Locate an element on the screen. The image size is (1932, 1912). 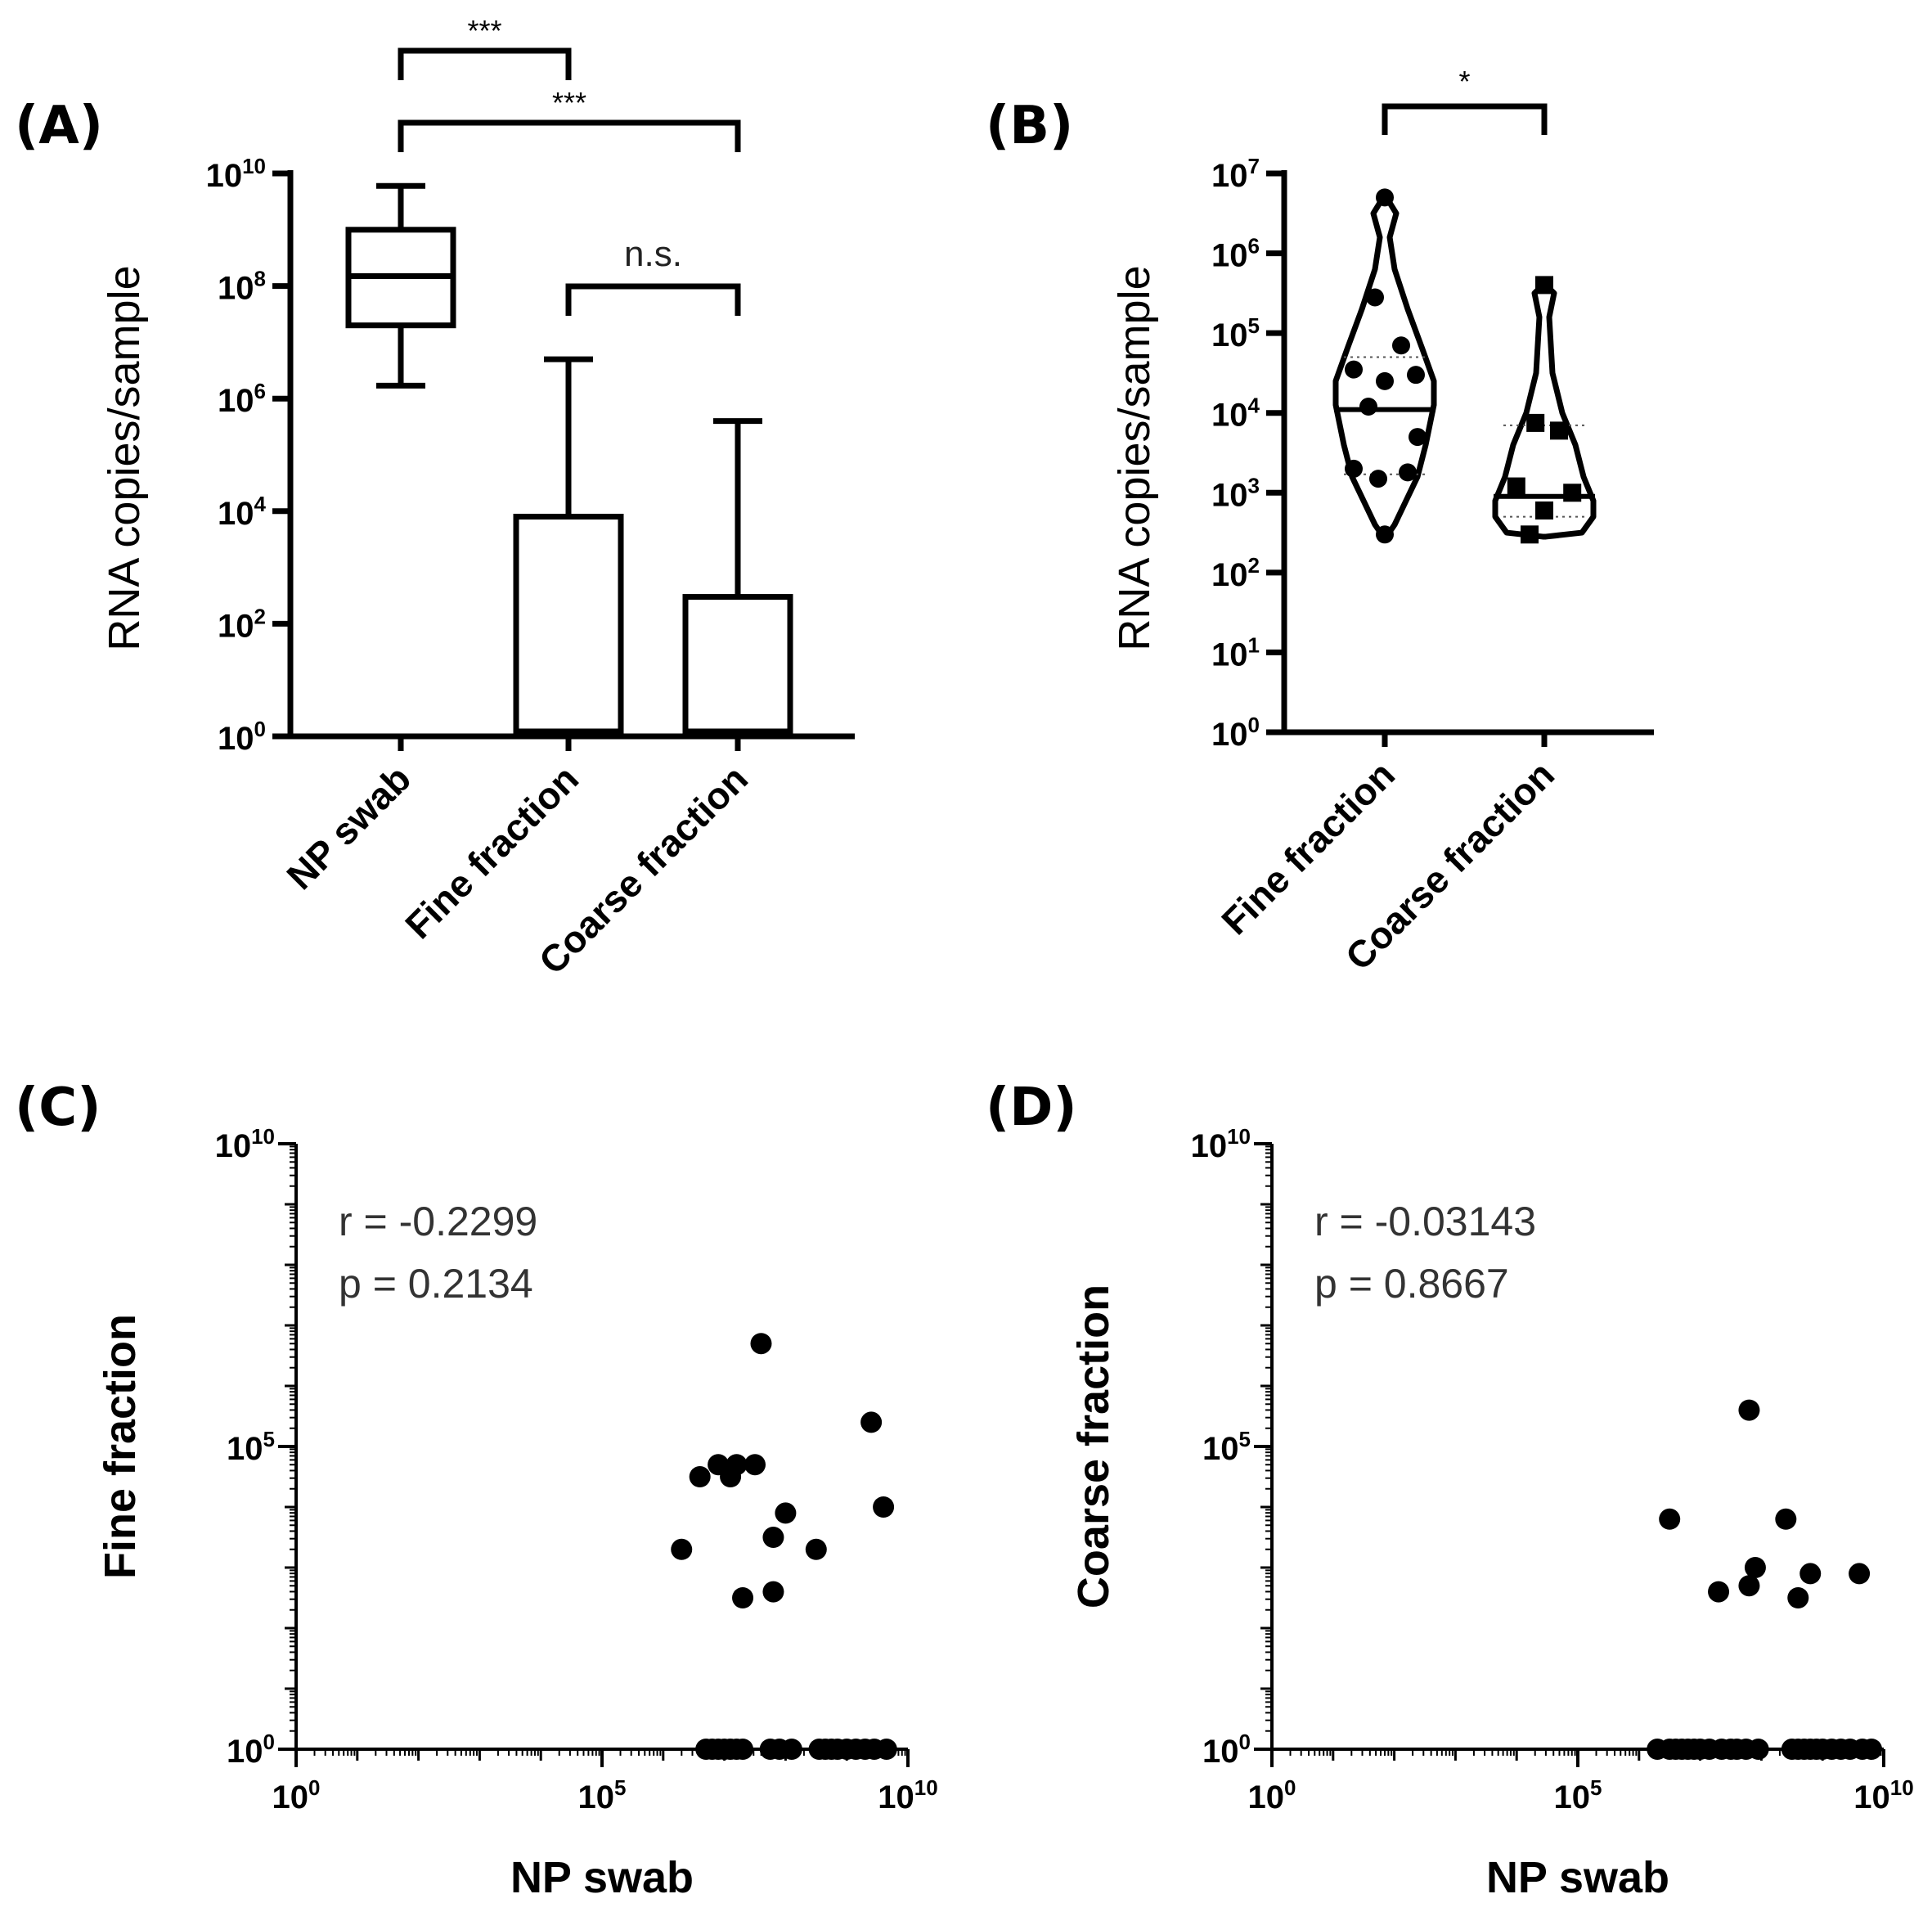
b-significance-bracket is located at coordinates (1465, 119).